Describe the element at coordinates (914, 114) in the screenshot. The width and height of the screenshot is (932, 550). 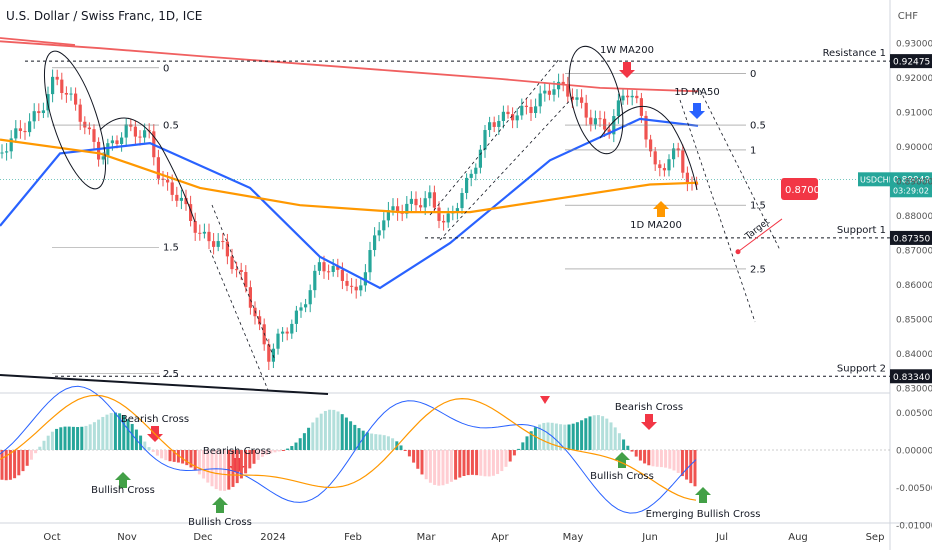
I see `price-tick-label: 0.91000` at that location.